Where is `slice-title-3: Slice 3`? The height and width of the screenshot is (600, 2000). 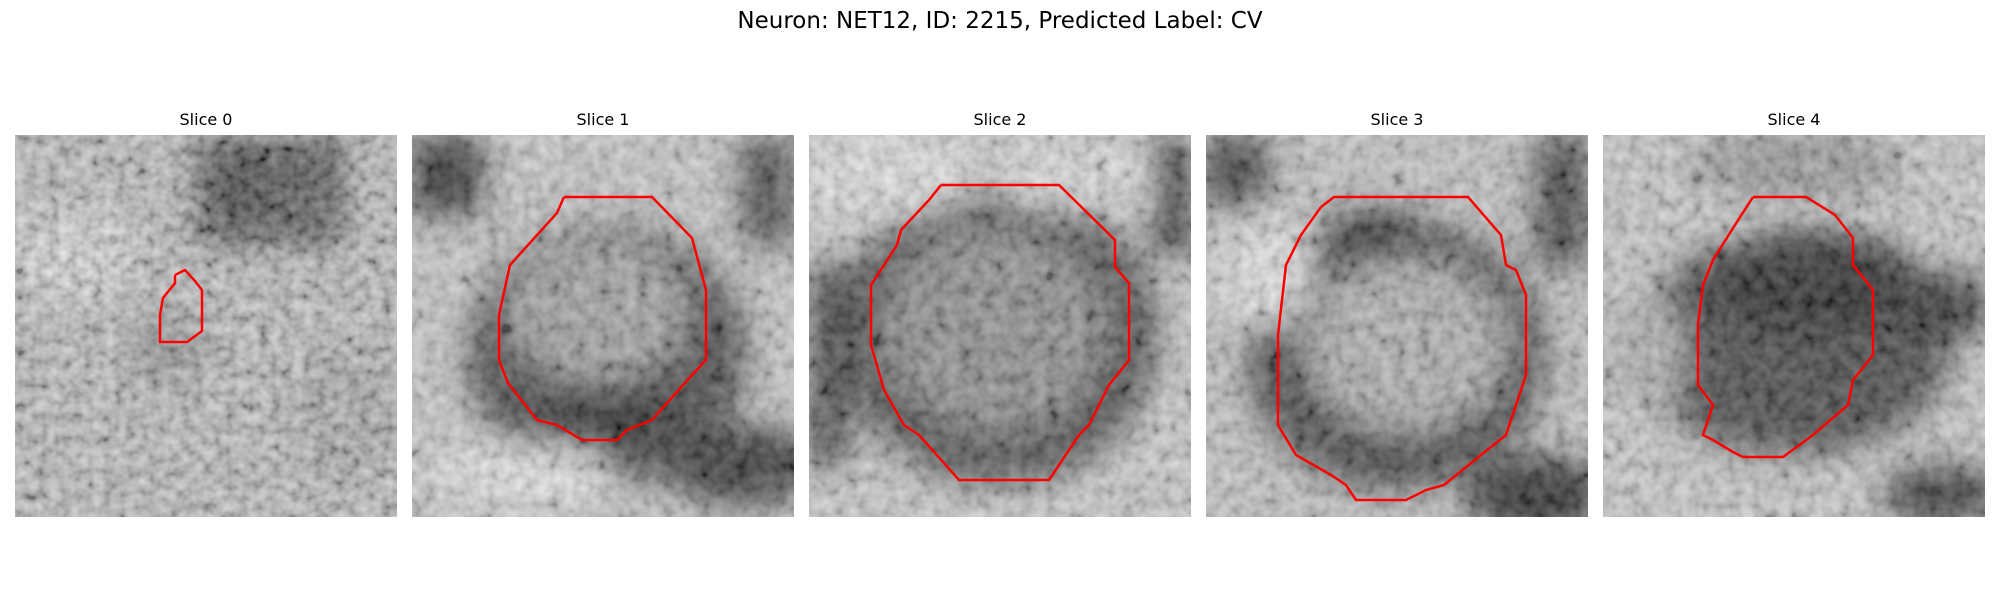 slice-title-3: Slice 3 is located at coordinates (1397, 119).